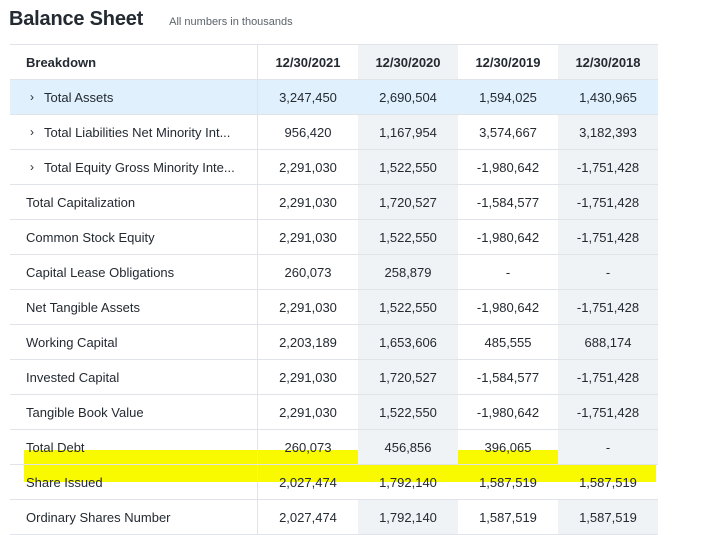  I want to click on row-label: Tangible Book Value, so click(134, 412).